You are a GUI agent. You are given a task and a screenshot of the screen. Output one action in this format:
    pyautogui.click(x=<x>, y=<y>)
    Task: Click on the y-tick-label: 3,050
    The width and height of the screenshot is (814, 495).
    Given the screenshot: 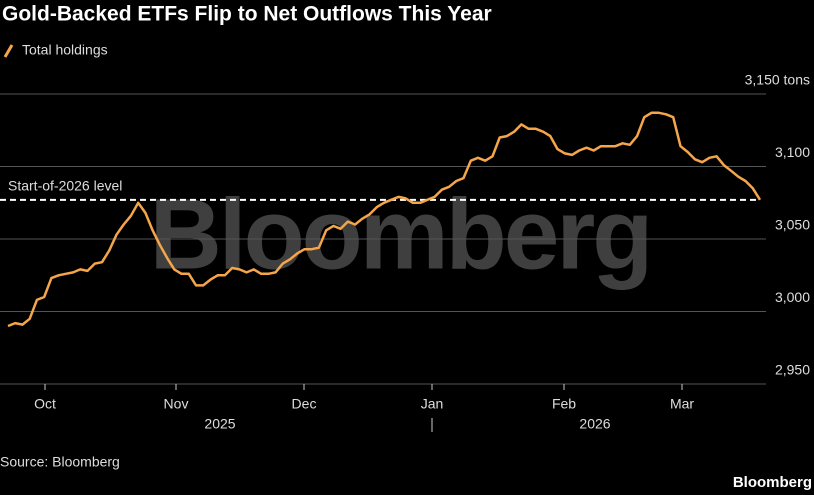 What is the action you would take?
    pyautogui.click(x=792, y=225)
    